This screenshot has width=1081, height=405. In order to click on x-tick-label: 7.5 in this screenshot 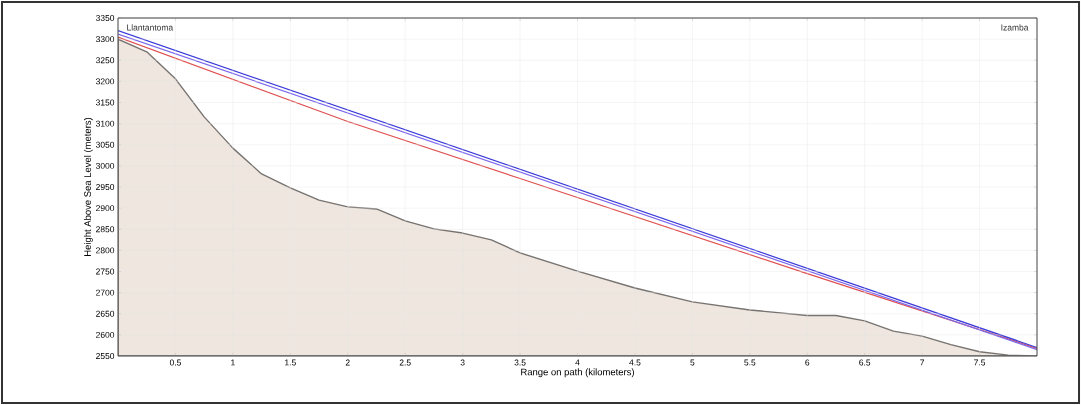, I will do `click(980, 362)`.